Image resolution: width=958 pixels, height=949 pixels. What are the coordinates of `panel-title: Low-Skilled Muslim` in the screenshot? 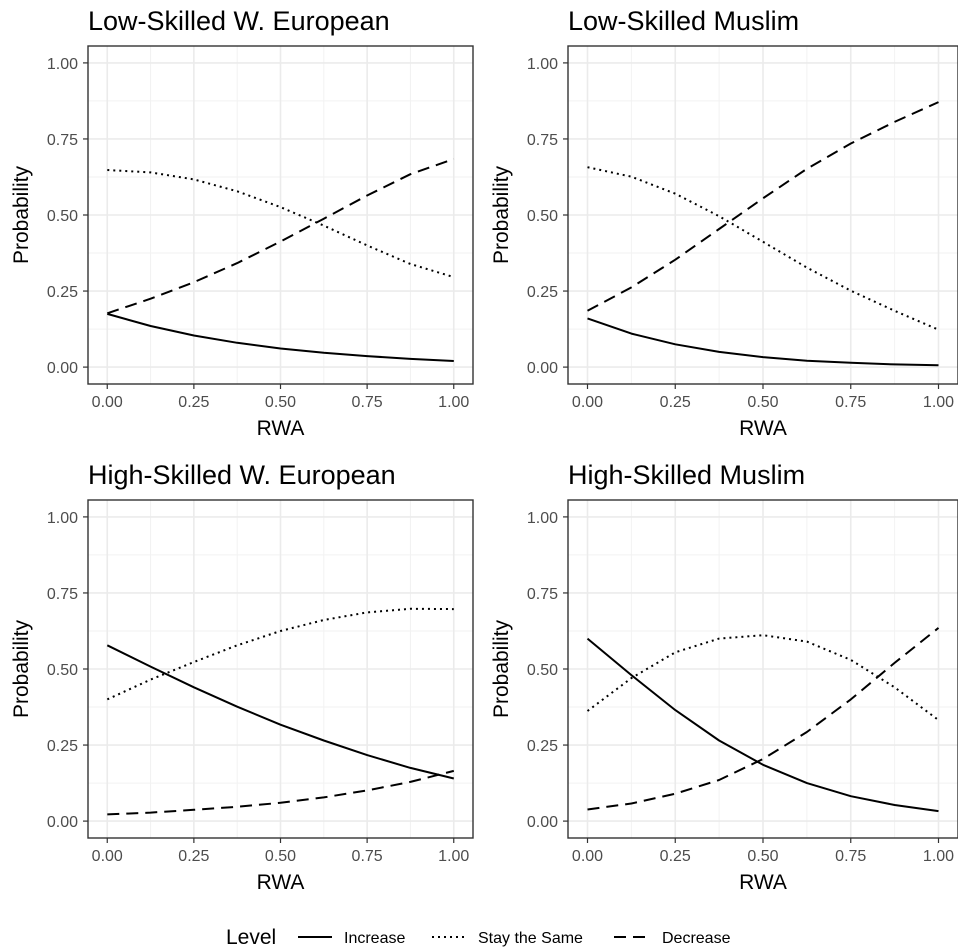 It's located at (683, 21).